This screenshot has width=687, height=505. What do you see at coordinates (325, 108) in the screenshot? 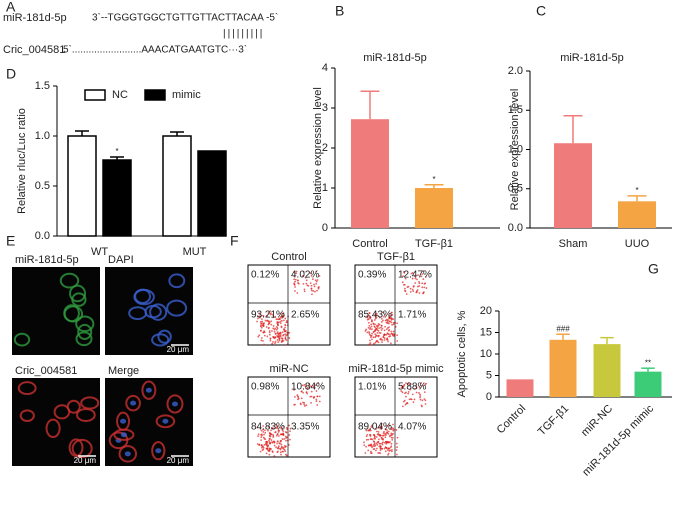
I see `y-tick-label: 3` at bounding box center [325, 108].